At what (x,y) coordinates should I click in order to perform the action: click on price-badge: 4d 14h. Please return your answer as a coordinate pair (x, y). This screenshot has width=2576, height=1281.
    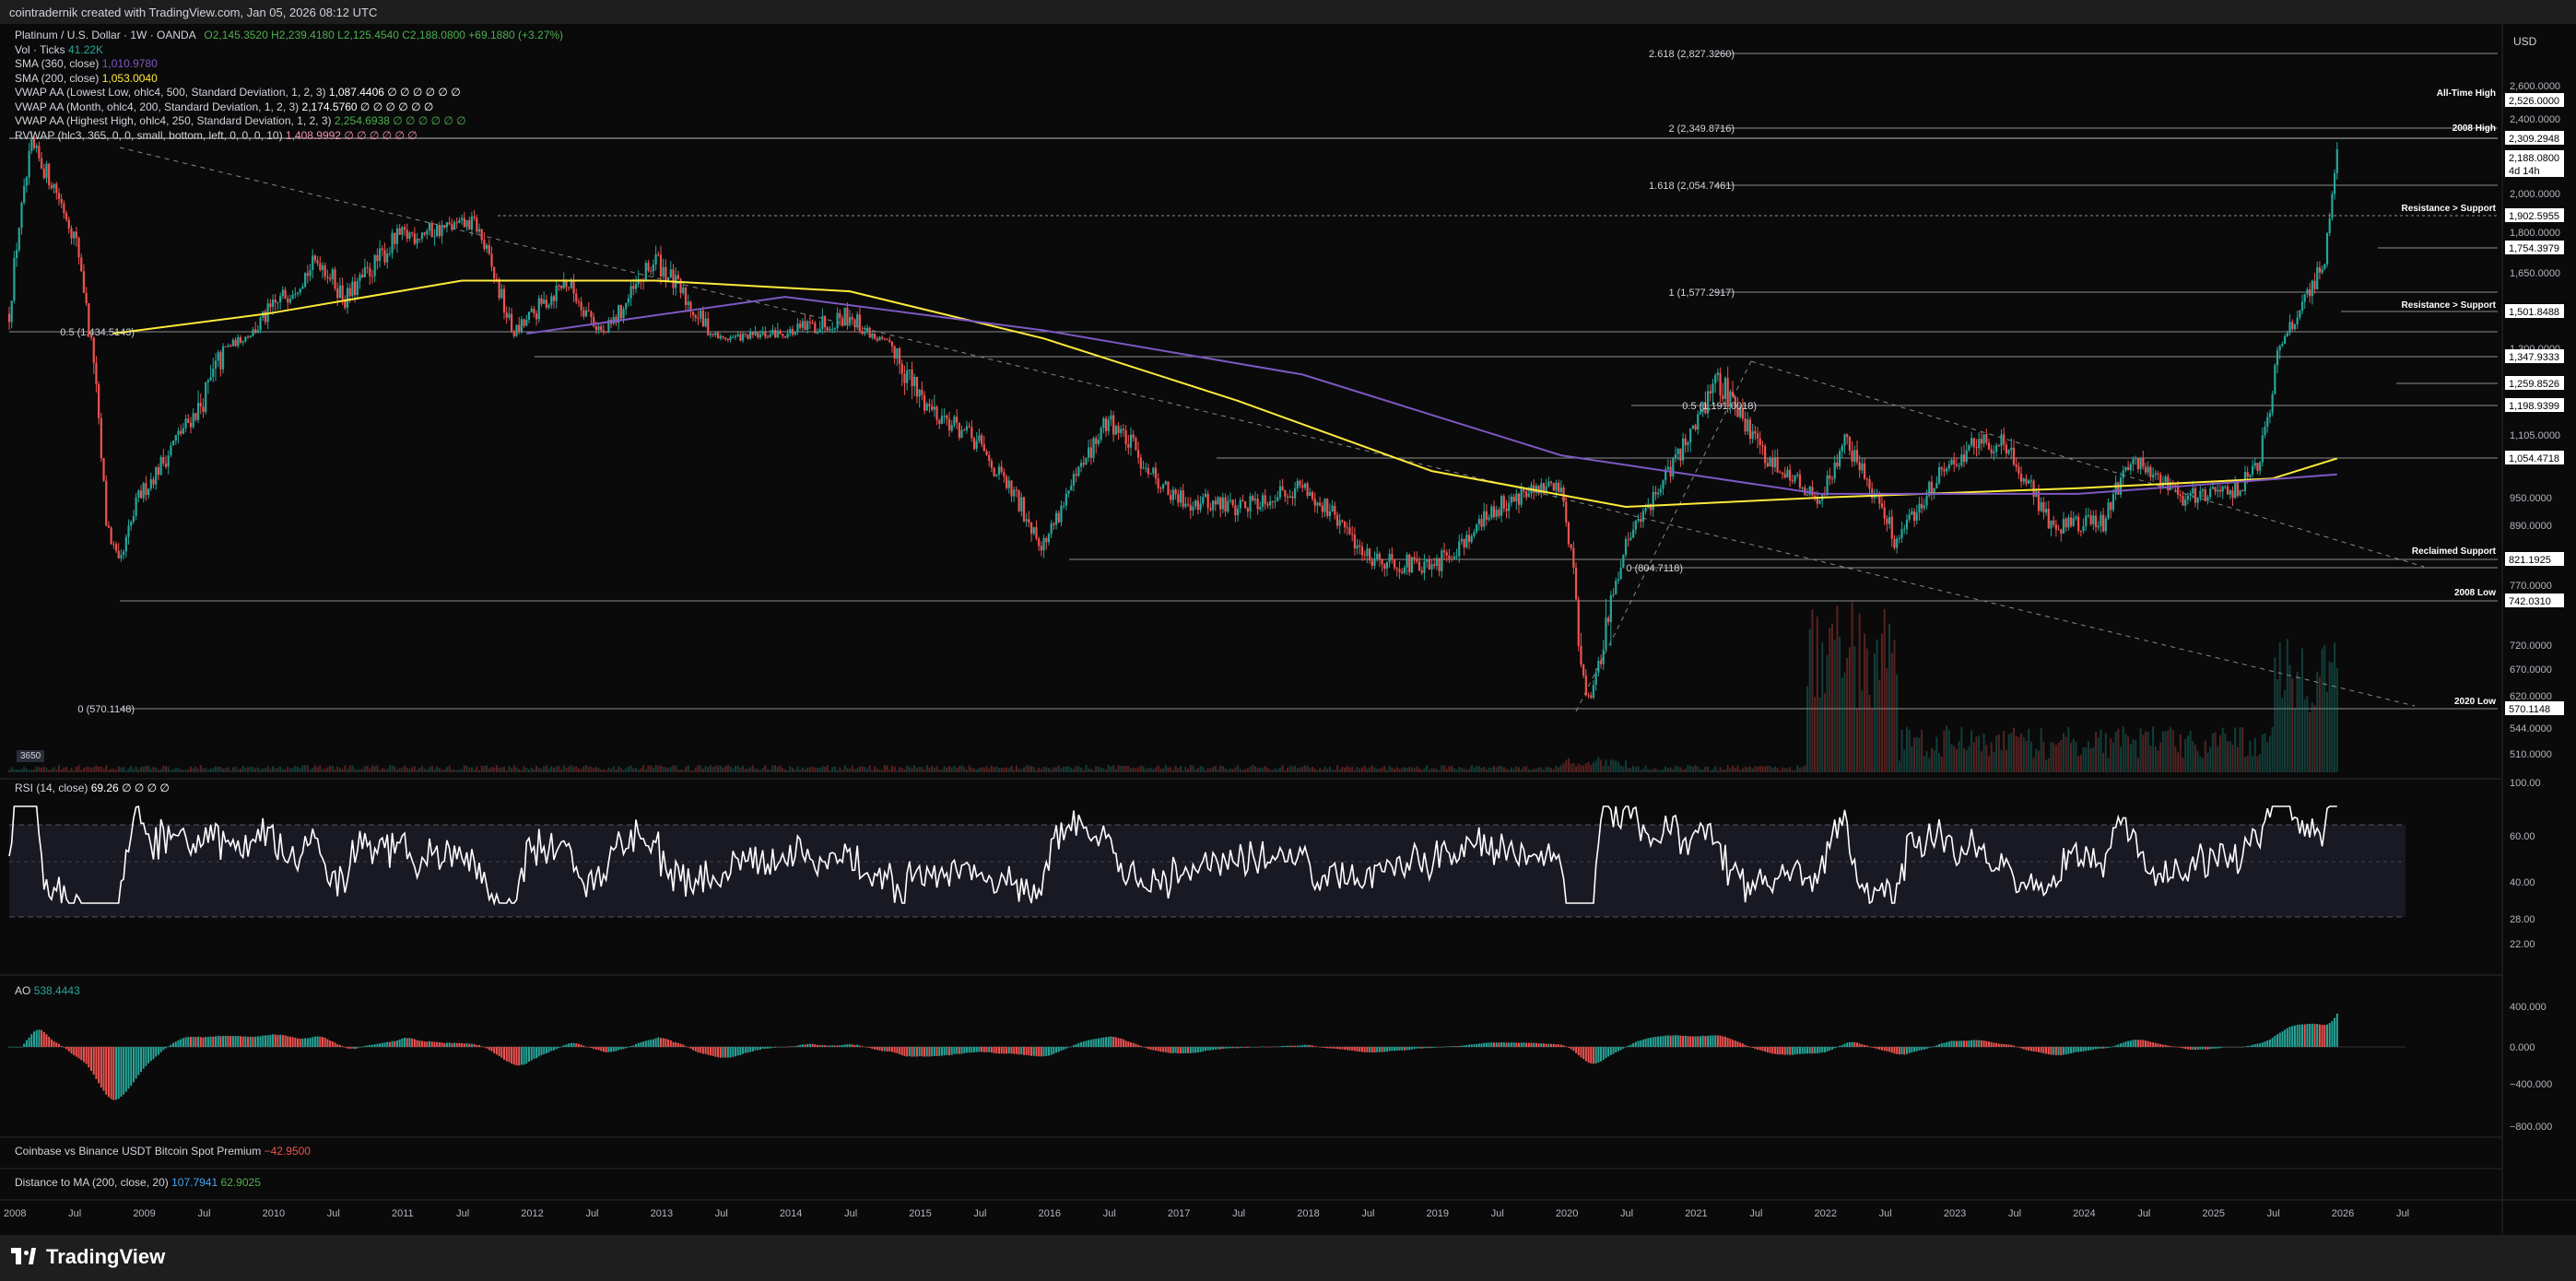
    Looking at the image, I should click on (2534, 170).